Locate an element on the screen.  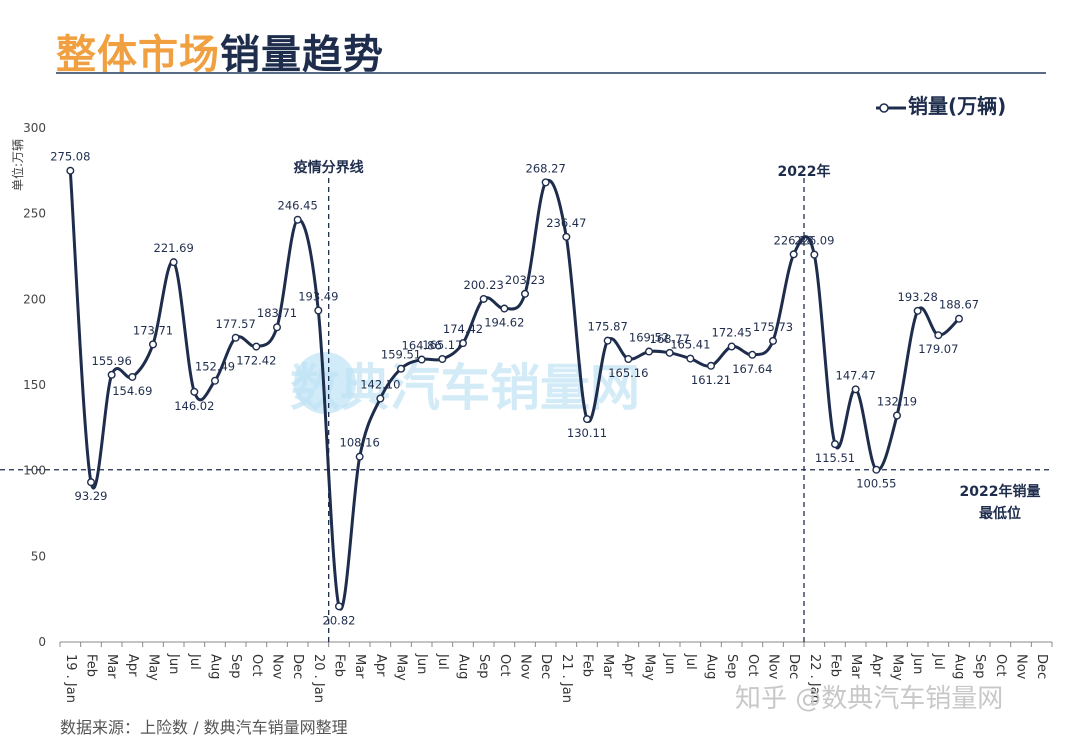
data-label: 194.62 is located at coordinates (504, 323).